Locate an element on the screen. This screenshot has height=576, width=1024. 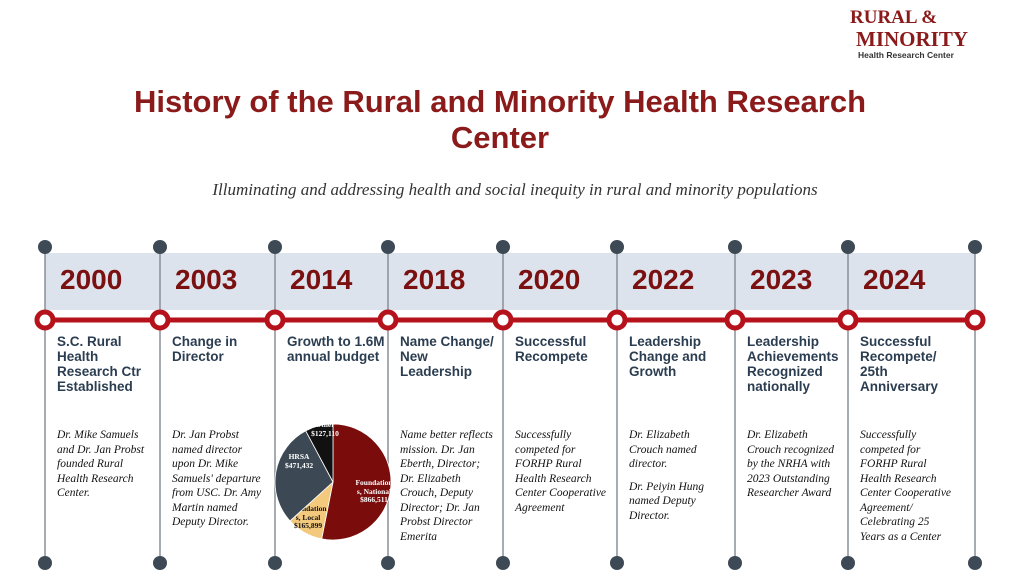
pie-label-box: Other$127,110 is located at coordinates (325, 429).